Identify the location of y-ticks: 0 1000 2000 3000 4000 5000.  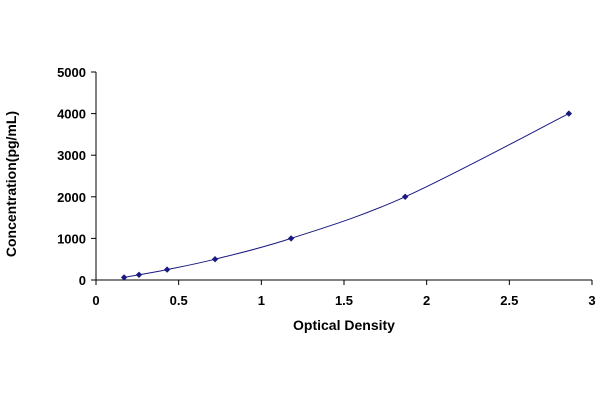
(76, 176).